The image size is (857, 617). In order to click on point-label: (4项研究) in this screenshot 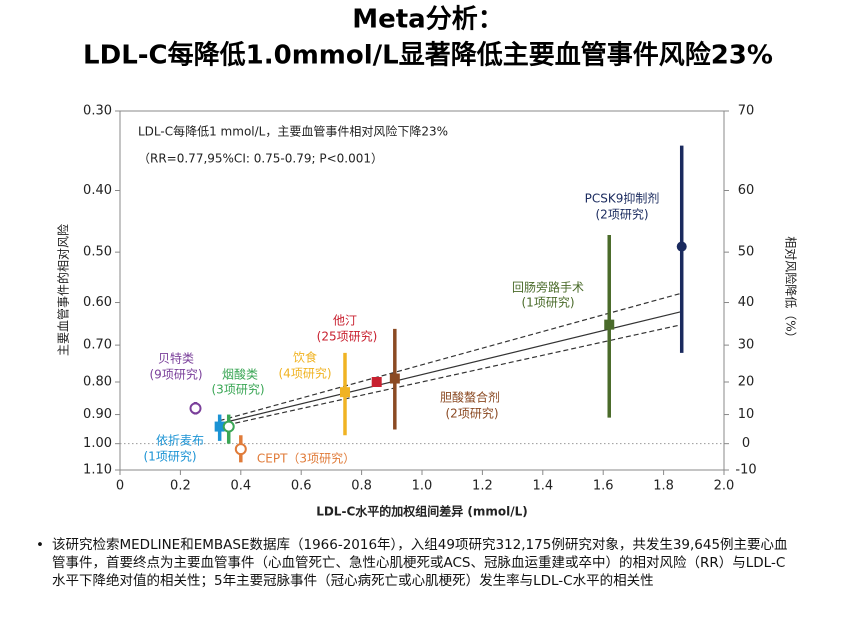, I will do `click(305, 373)`.